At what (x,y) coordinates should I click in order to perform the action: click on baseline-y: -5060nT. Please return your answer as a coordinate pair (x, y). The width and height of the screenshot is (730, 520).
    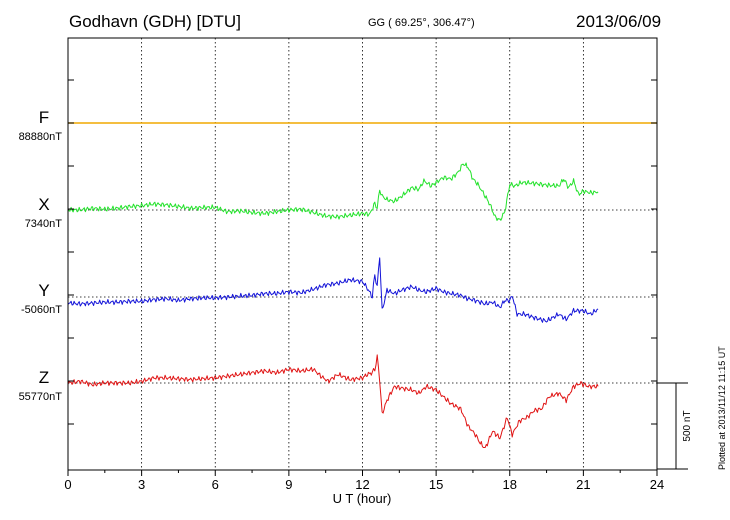
    Looking at the image, I should click on (41, 310).